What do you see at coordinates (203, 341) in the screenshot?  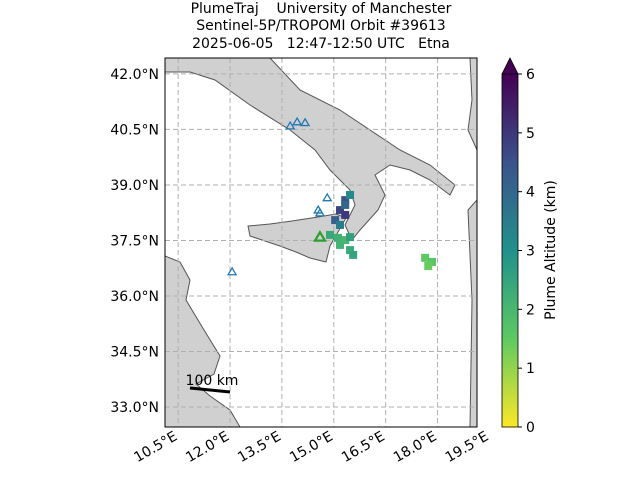 I see `tunisia` at bounding box center [203, 341].